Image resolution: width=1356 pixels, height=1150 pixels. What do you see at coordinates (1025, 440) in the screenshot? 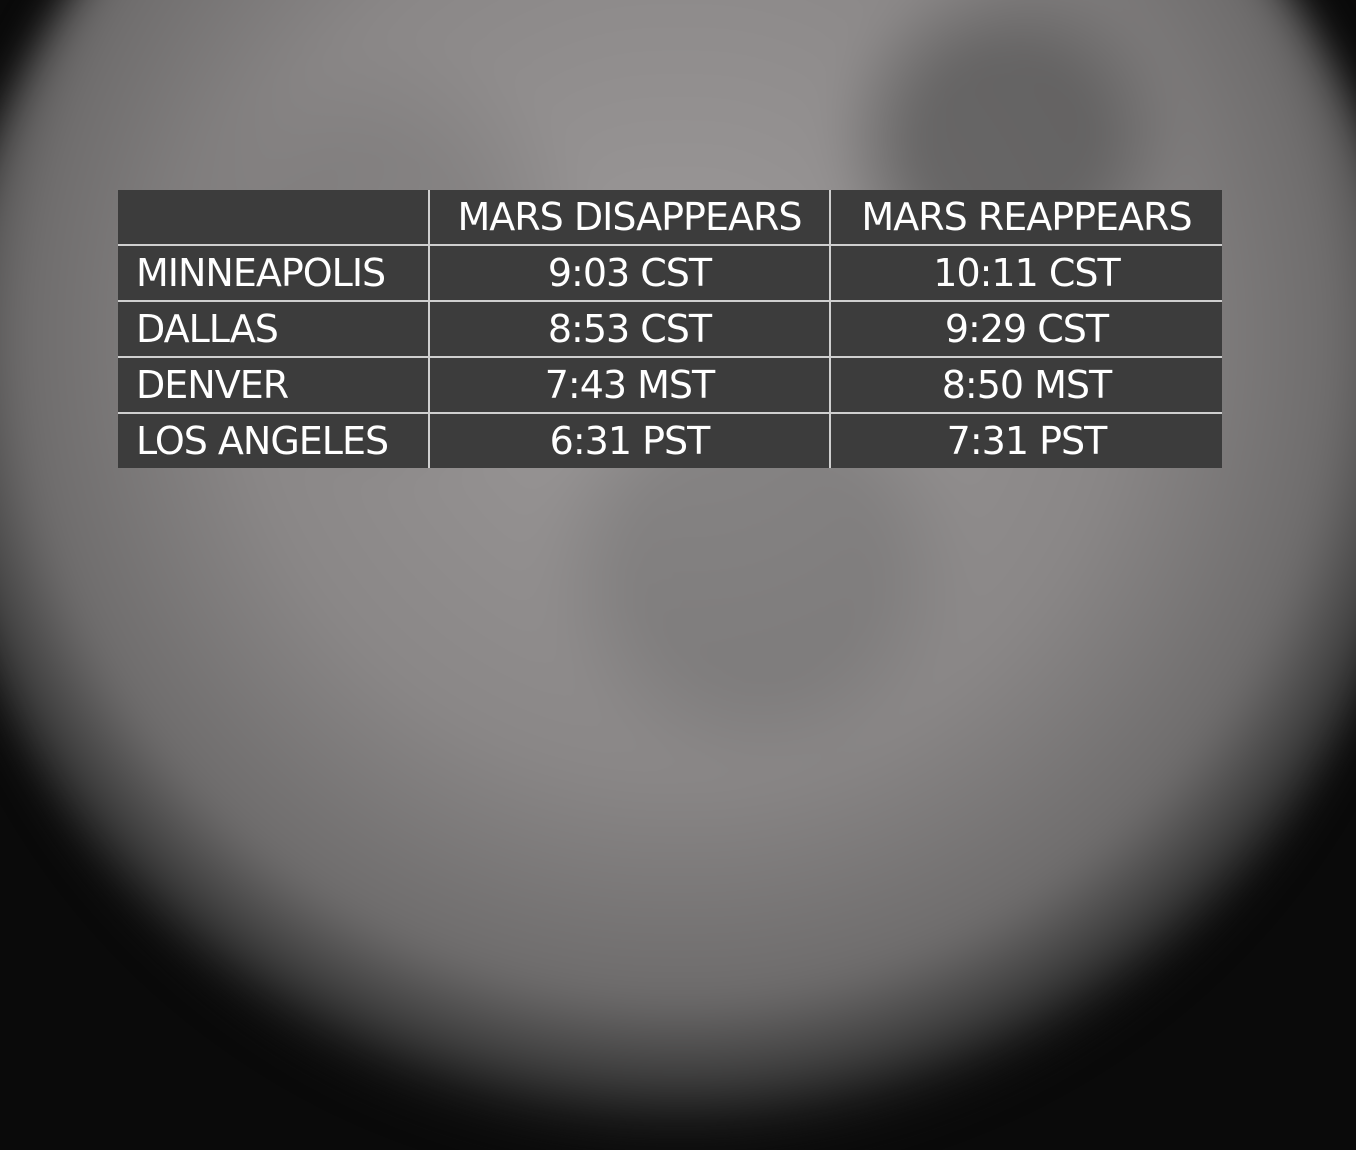
I see `reappears-cell: 7:31 PST` at bounding box center [1025, 440].